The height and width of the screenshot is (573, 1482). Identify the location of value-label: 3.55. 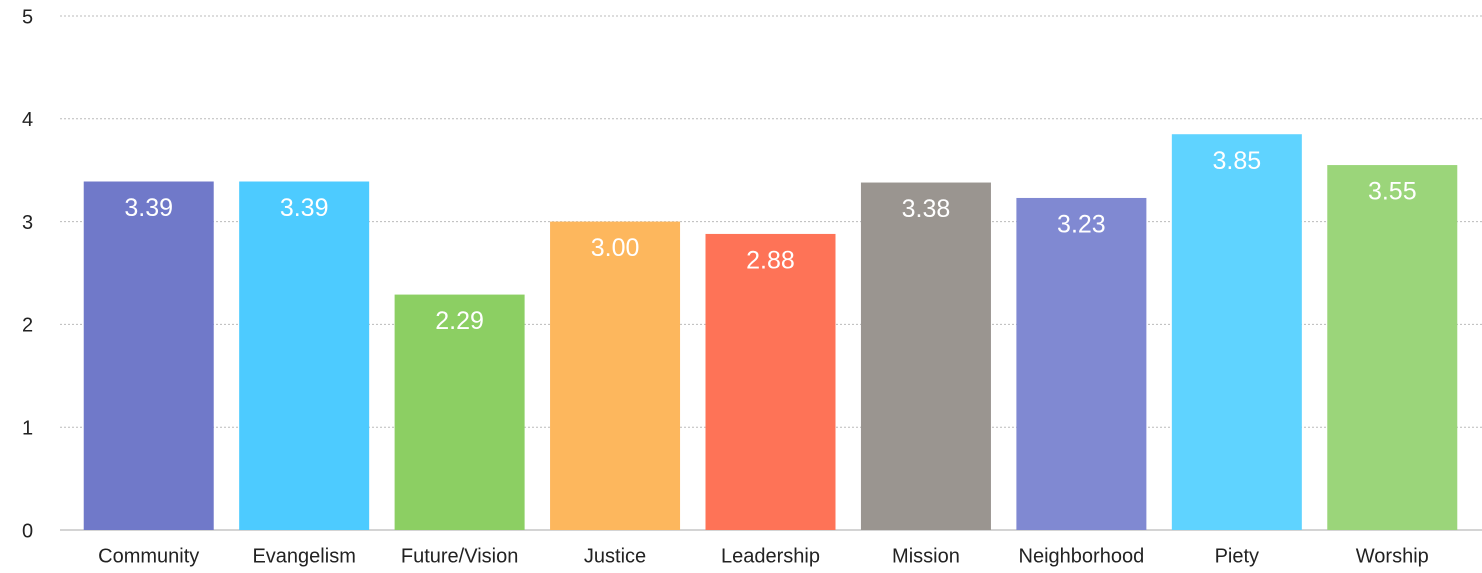
(1392, 192).